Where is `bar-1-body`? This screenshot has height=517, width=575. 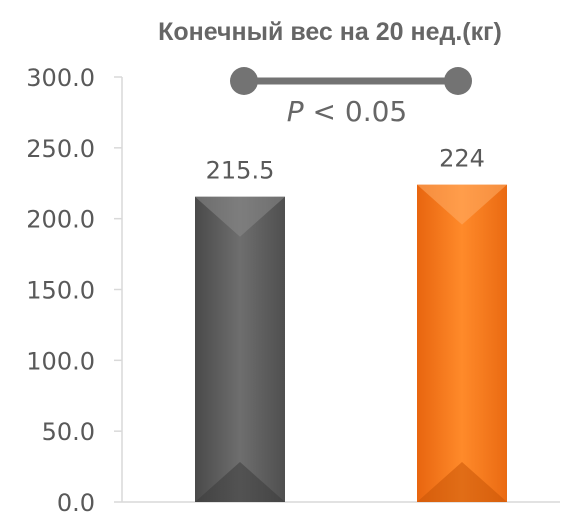 bar-1-body is located at coordinates (240, 349).